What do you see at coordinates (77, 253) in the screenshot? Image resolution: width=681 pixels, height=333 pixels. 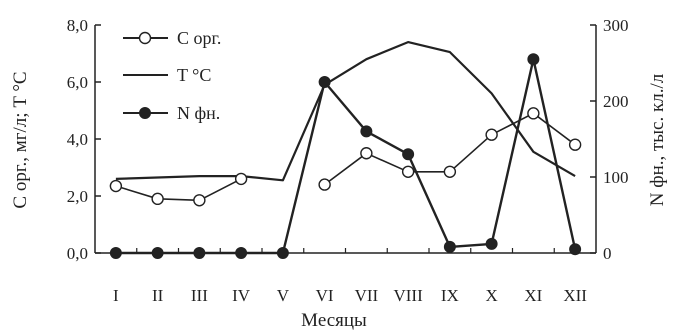 I see `y-left-tick-label: 0,0` at bounding box center [77, 253].